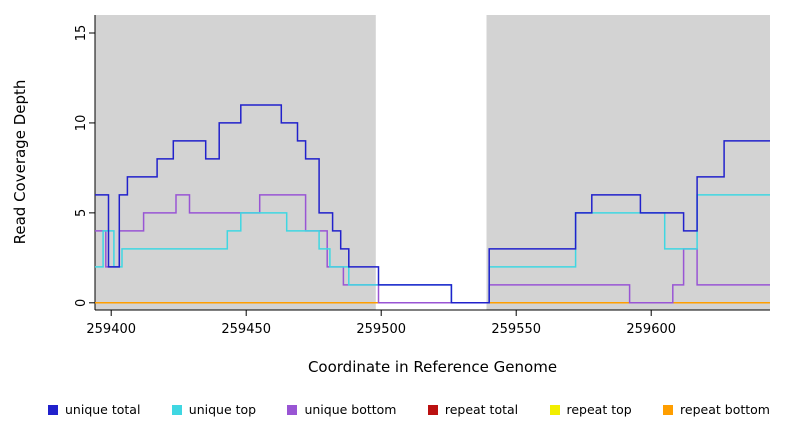 This screenshot has height=432, width=792. Describe the element at coordinates (651, 329) in the screenshot. I see `x-tick-label: 259600` at that location.